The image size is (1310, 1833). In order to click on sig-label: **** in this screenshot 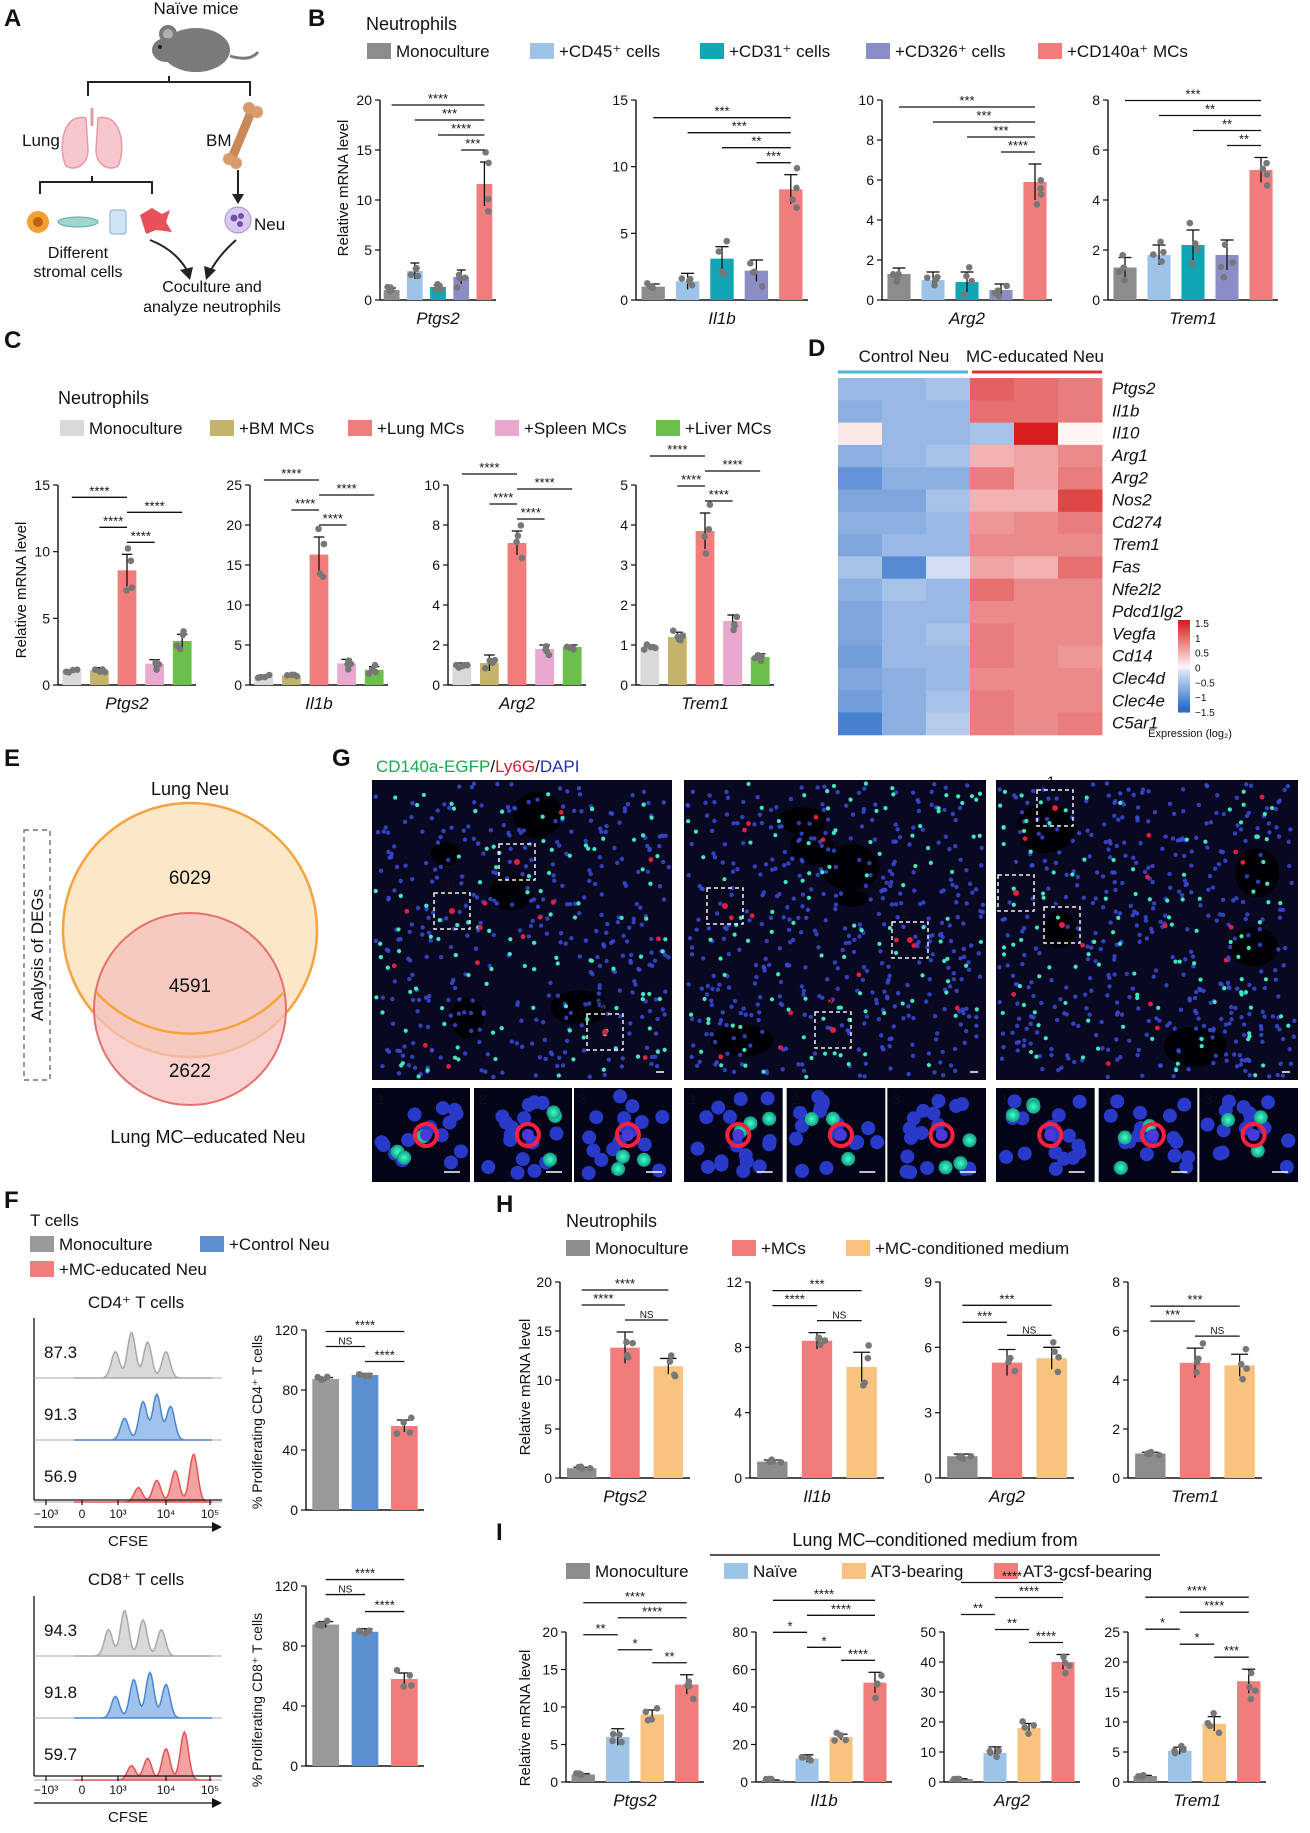, I will do `click(291, 473)`.